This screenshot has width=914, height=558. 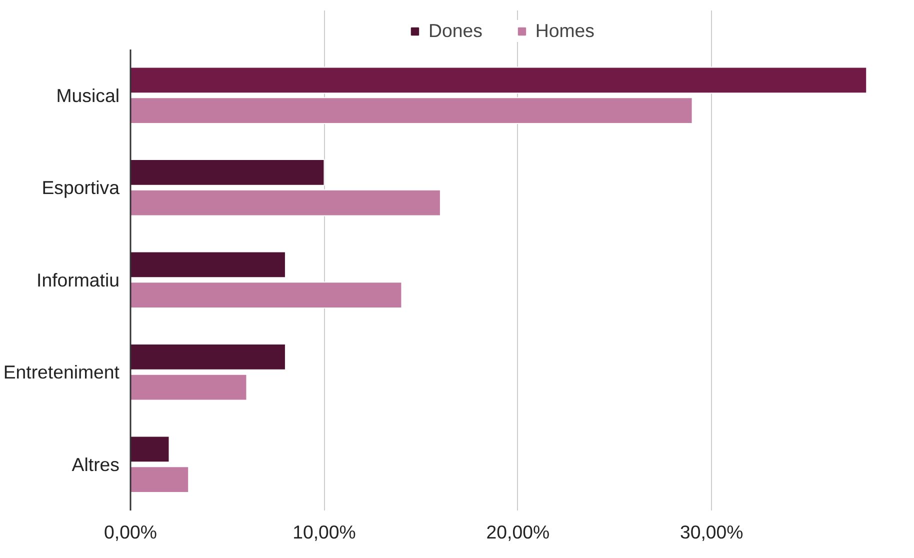 What do you see at coordinates (518, 532) in the screenshot?
I see `x-tick-label: 20,00%` at bounding box center [518, 532].